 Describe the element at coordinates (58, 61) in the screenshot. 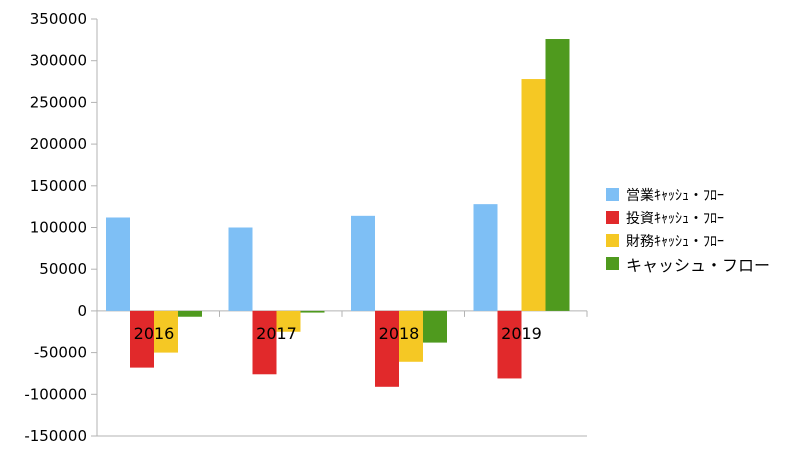

I see `y-tick-label: 300000` at that location.